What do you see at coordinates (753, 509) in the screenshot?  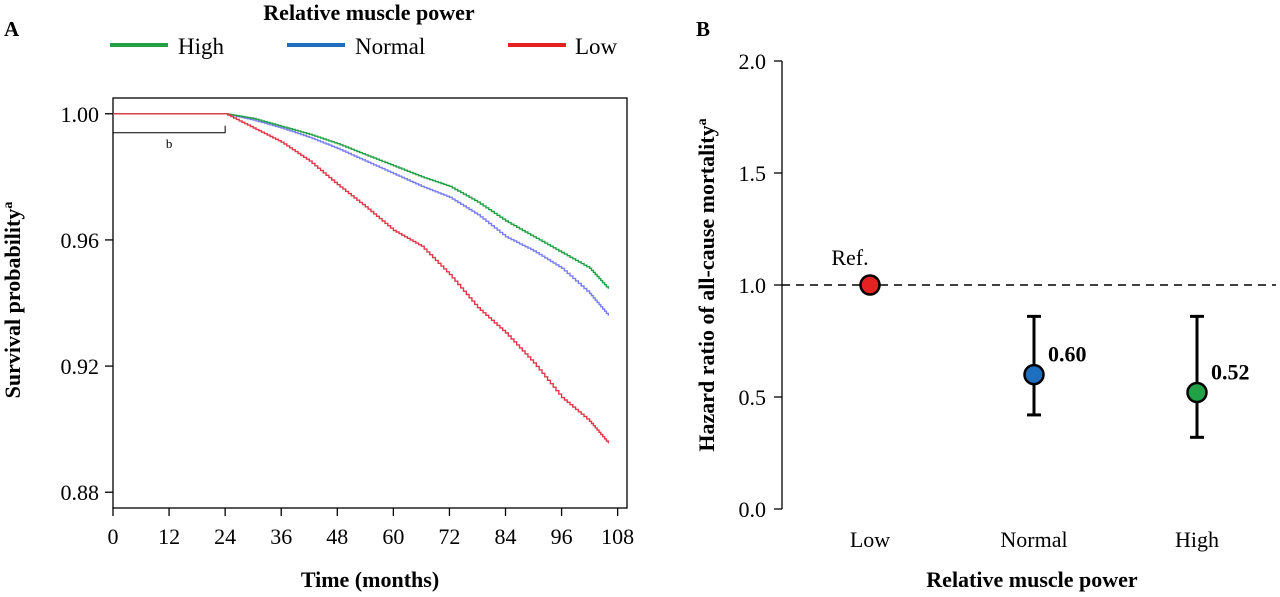 I see `hr-y-tick-label: 0.0` at bounding box center [753, 509].